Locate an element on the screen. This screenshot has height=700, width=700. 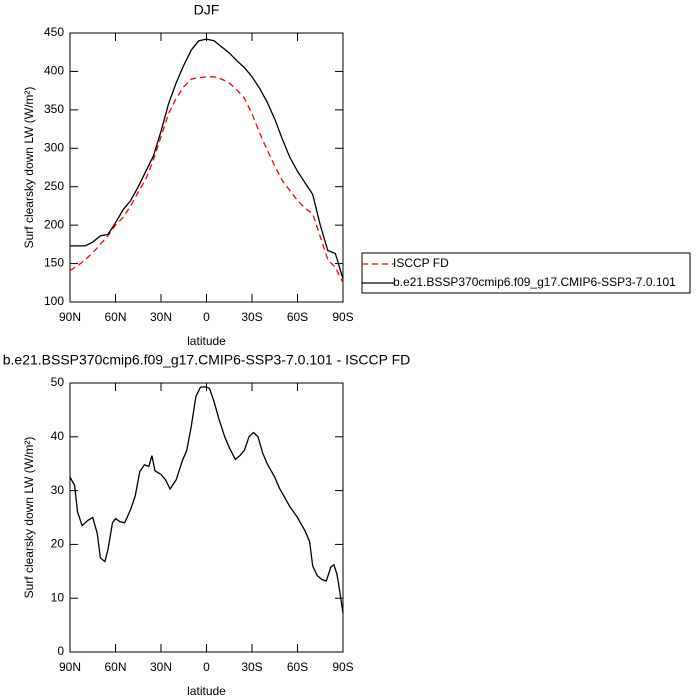
y-tick-label: 40 is located at coordinates (58, 436).